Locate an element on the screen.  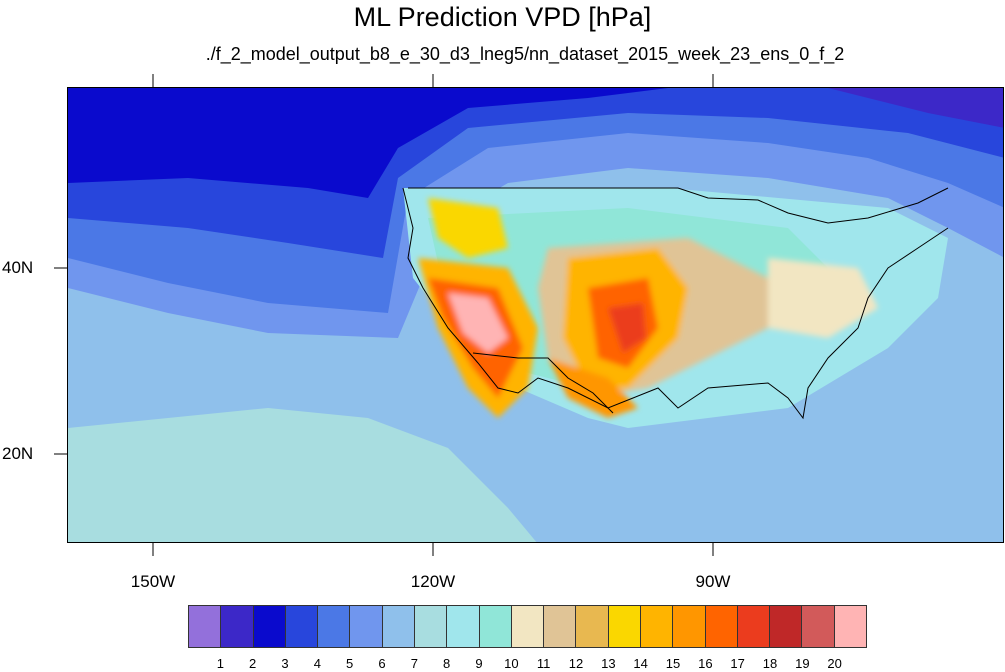
colorbar-level-label: 18 is located at coordinates (770, 663).